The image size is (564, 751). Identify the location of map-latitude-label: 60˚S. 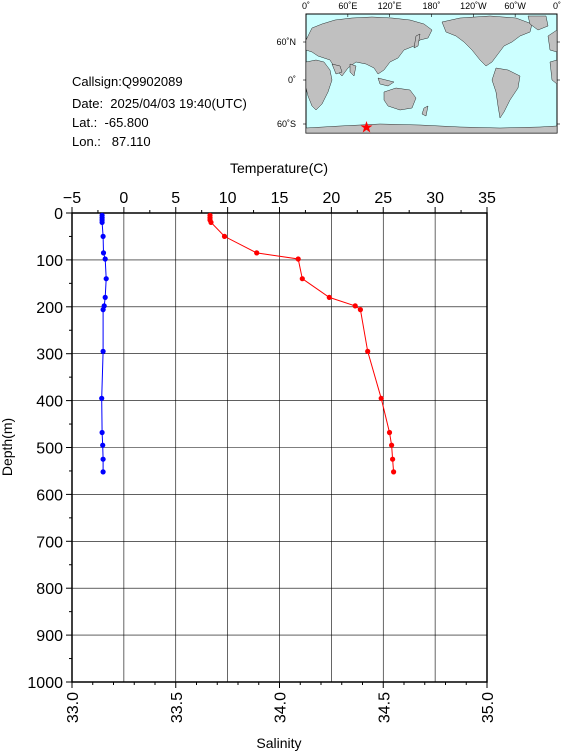
(286, 124).